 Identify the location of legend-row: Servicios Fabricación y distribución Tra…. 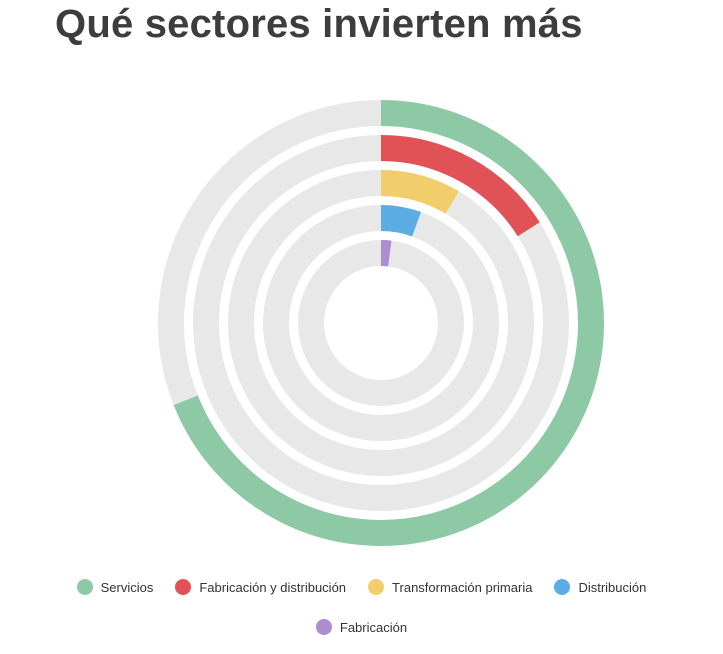
(361, 587).